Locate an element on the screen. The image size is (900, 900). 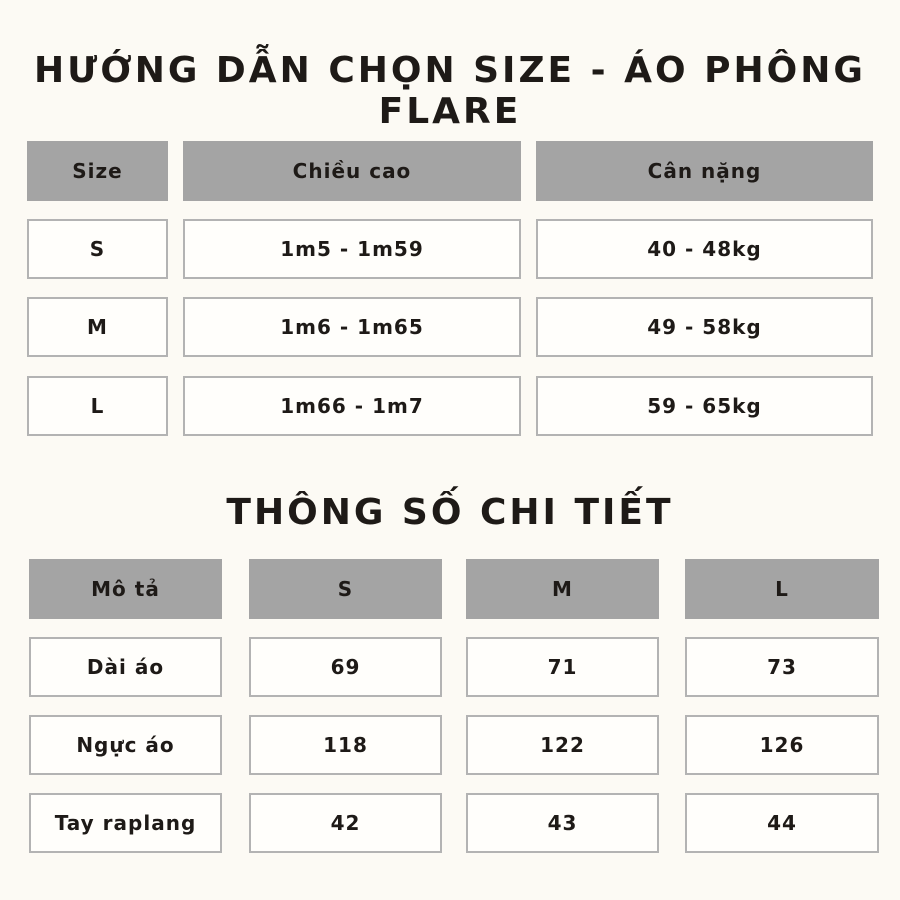
column-header: Chiều cao is located at coordinates (352, 171).